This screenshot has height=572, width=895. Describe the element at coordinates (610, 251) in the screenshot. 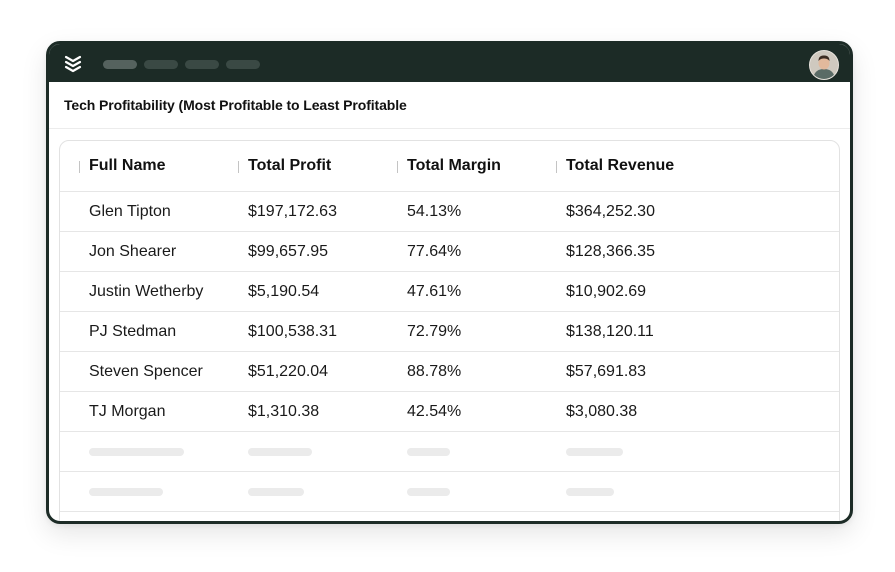

I see `cell-total-revenue: $128,366.35` at that location.